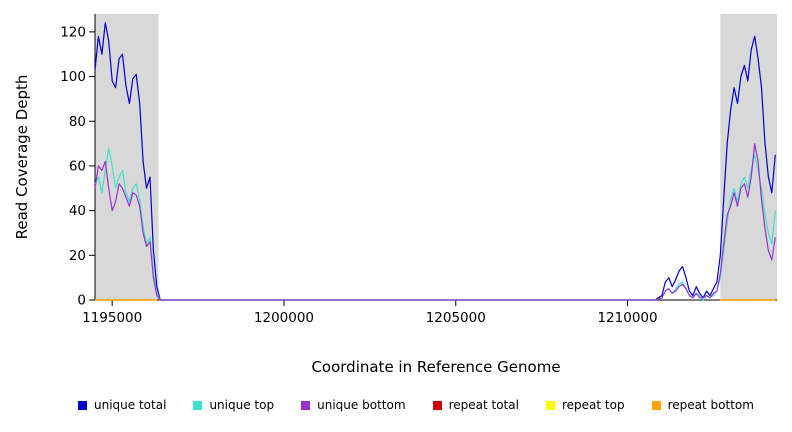 Image resolution: width=792 pixels, height=432 pixels. What do you see at coordinates (112, 318) in the screenshot?
I see `x-tick-label: 1195000` at bounding box center [112, 318].